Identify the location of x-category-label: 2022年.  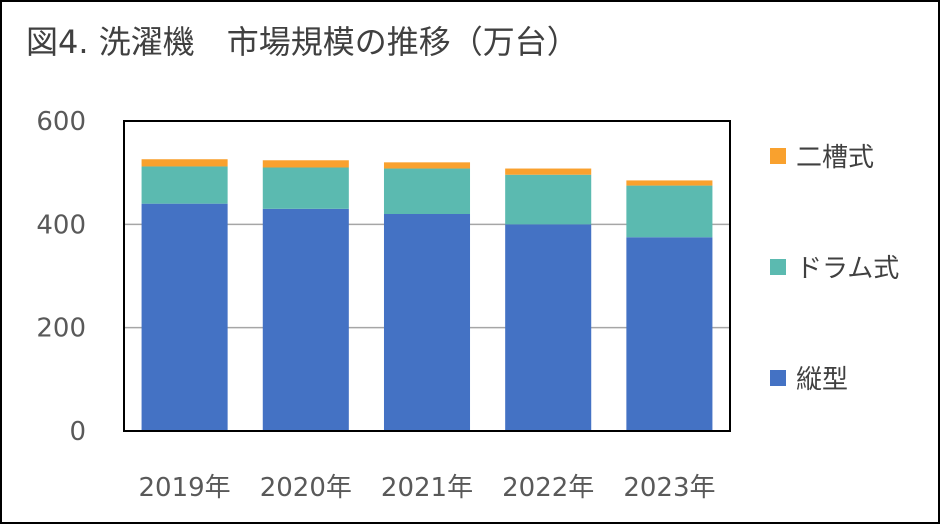
(548, 488).